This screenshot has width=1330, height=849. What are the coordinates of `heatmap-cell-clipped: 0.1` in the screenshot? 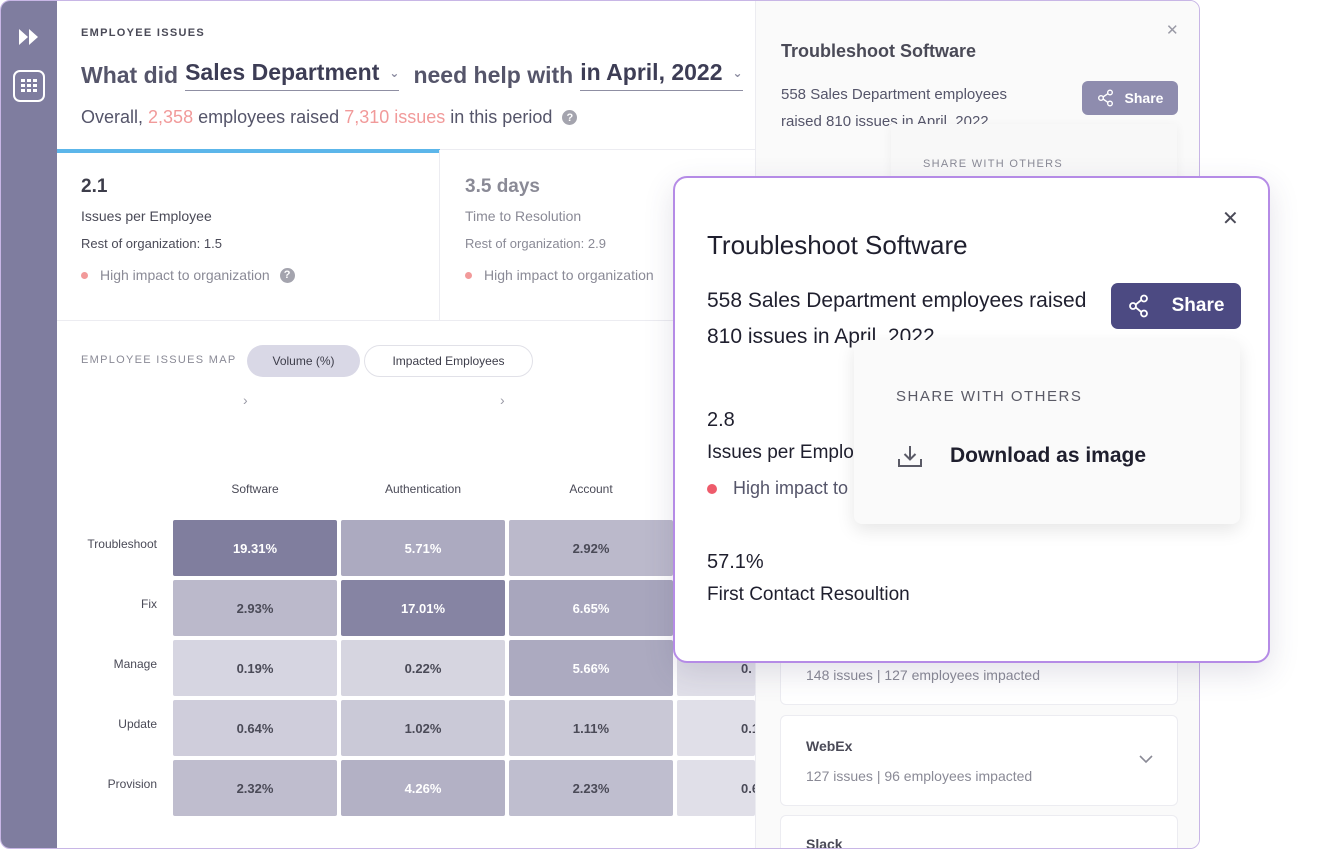 It's located at (716, 728).